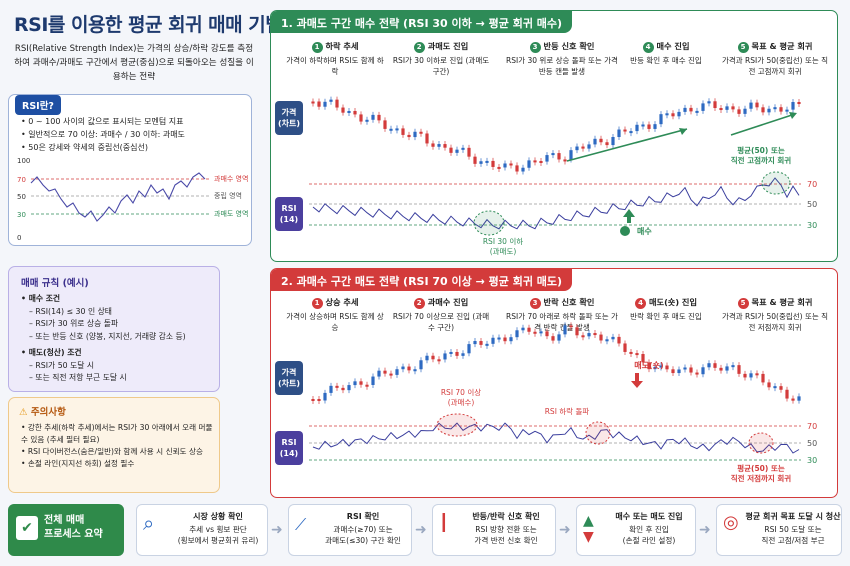 This screenshot has width=850, height=566. I want to click on level-label: 30, so click(812, 225).